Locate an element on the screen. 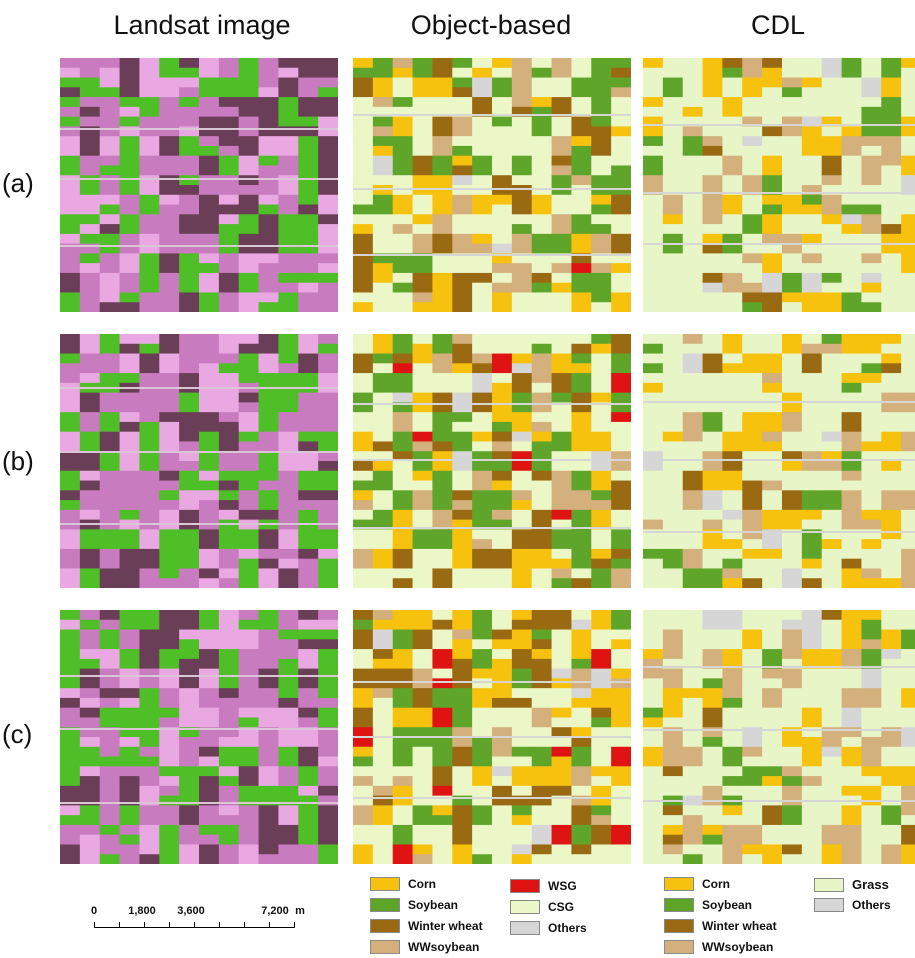 This screenshot has width=915, height=958. legend-item-soybean: Soybean is located at coordinates (708, 905).